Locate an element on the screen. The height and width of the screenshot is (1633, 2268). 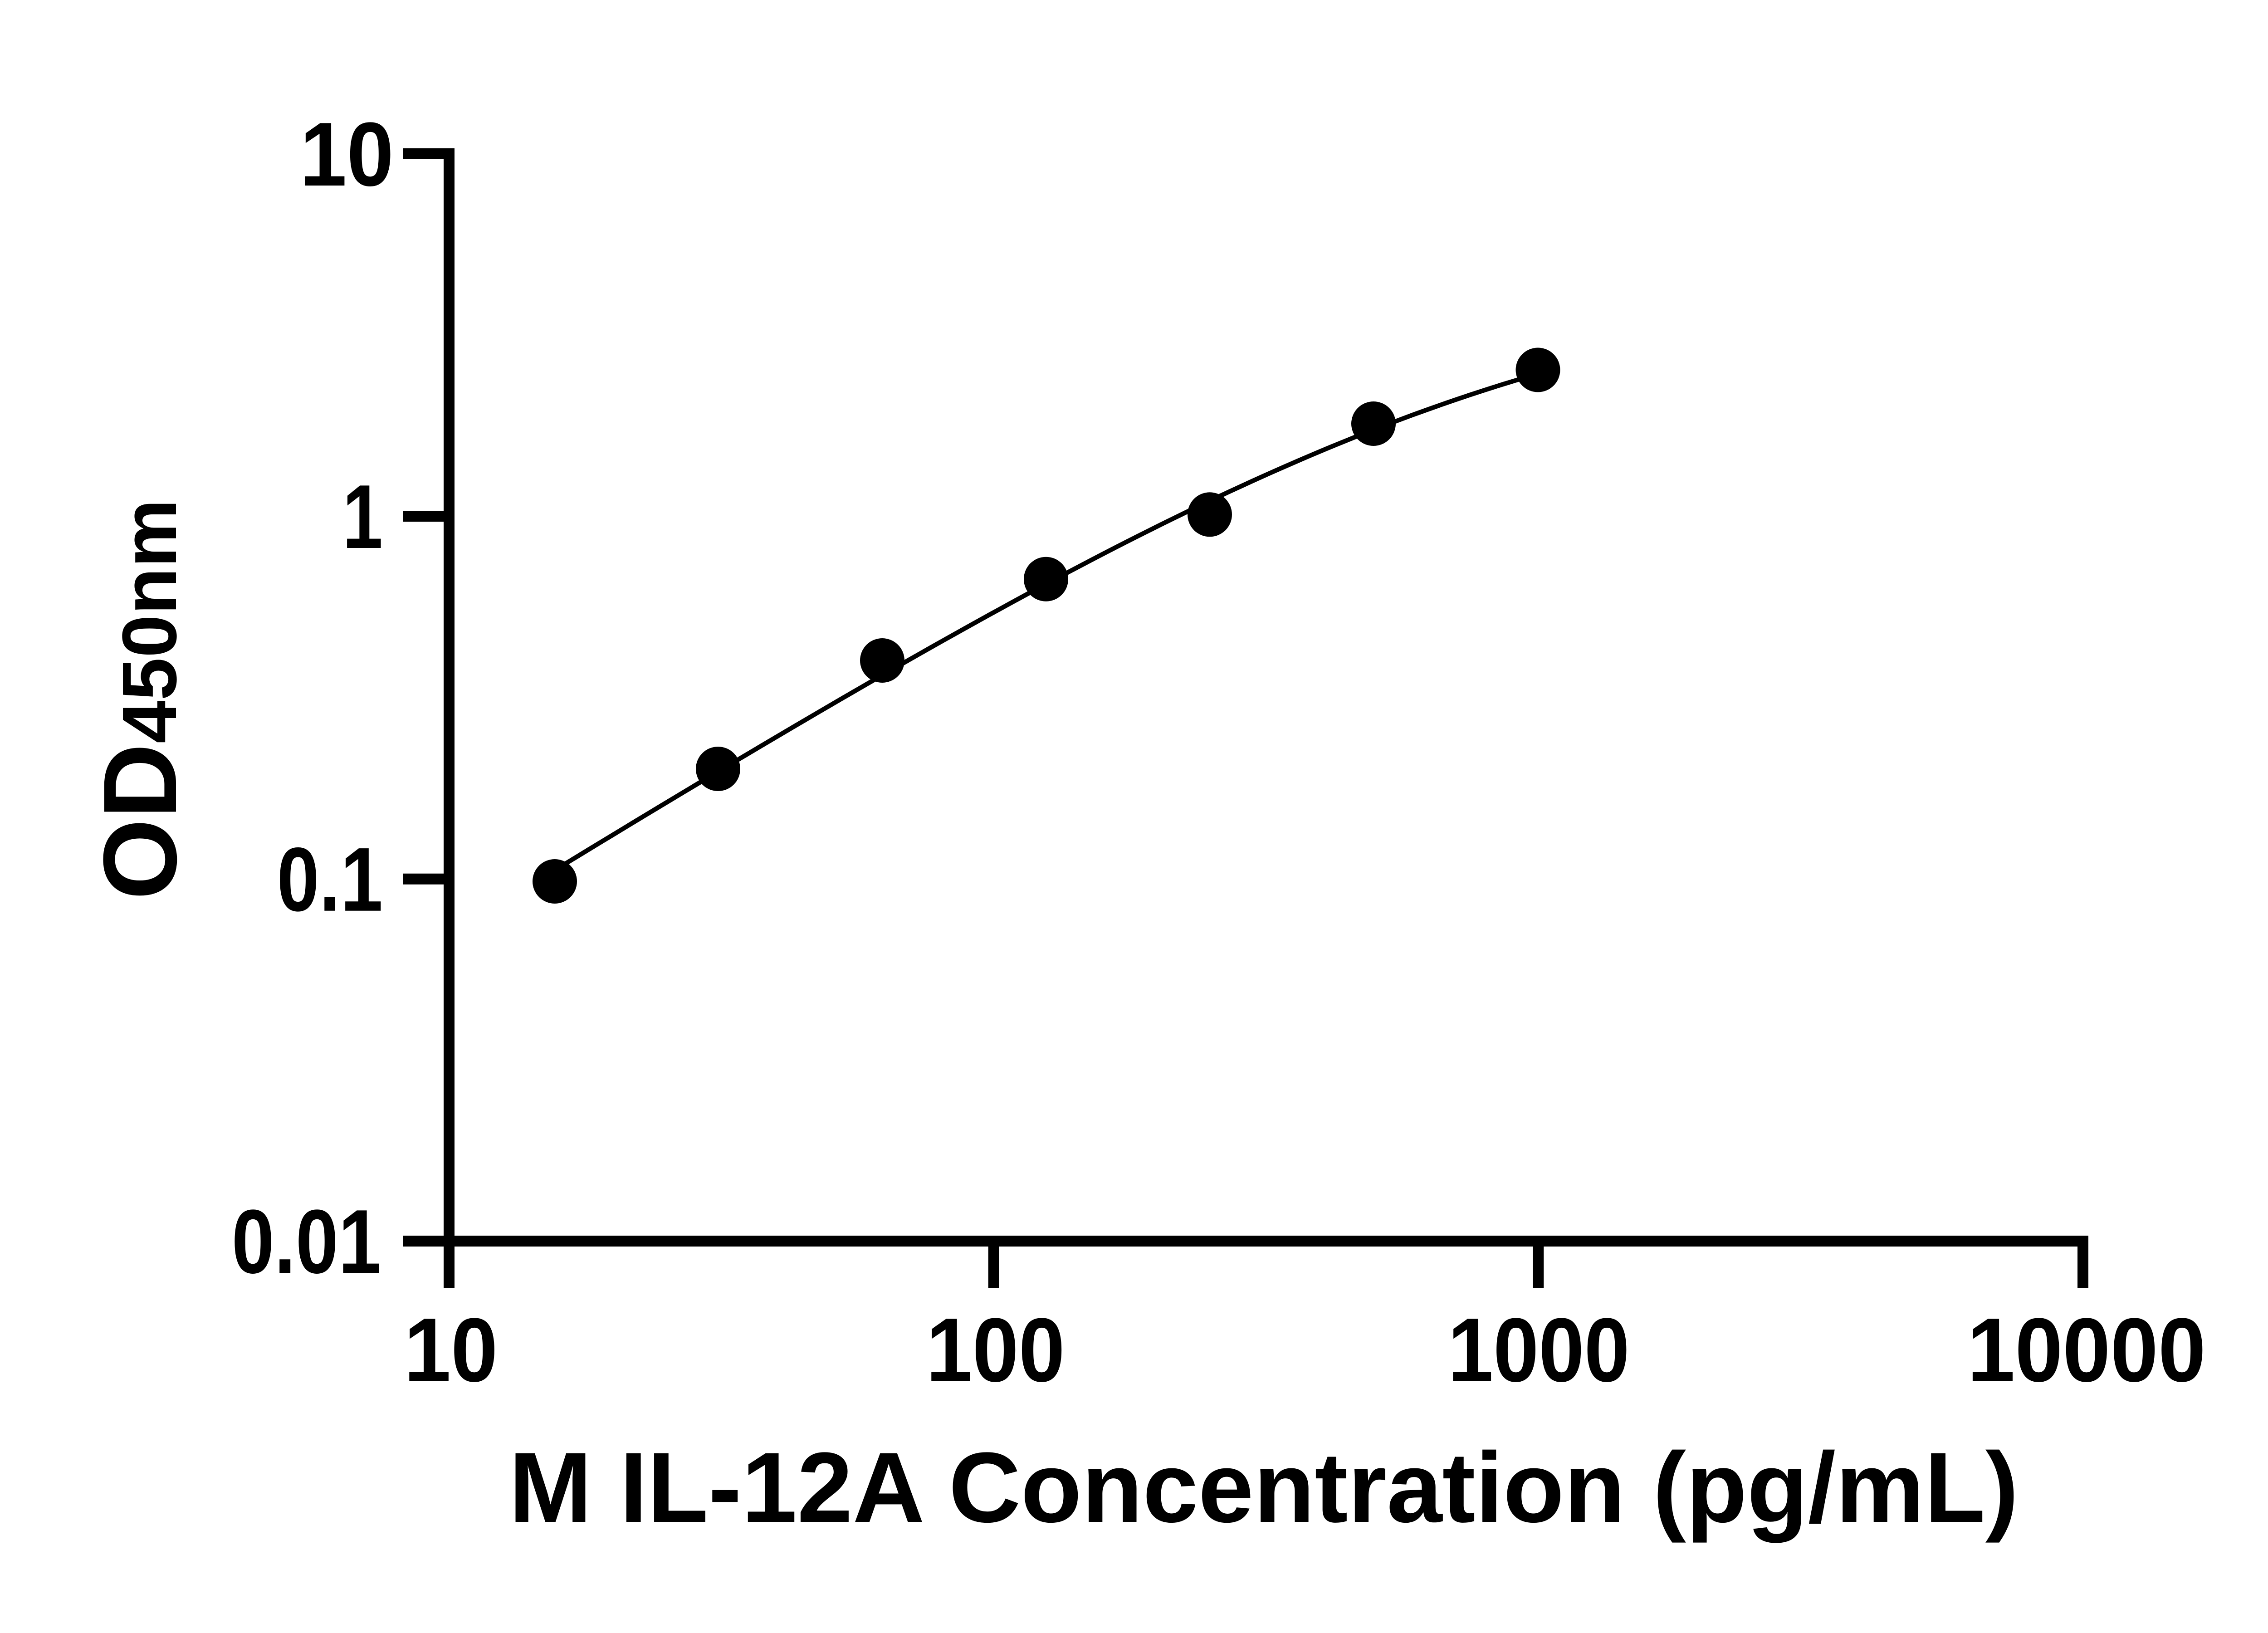
svg-text: 1000 is located at coordinates (1539, 1350).